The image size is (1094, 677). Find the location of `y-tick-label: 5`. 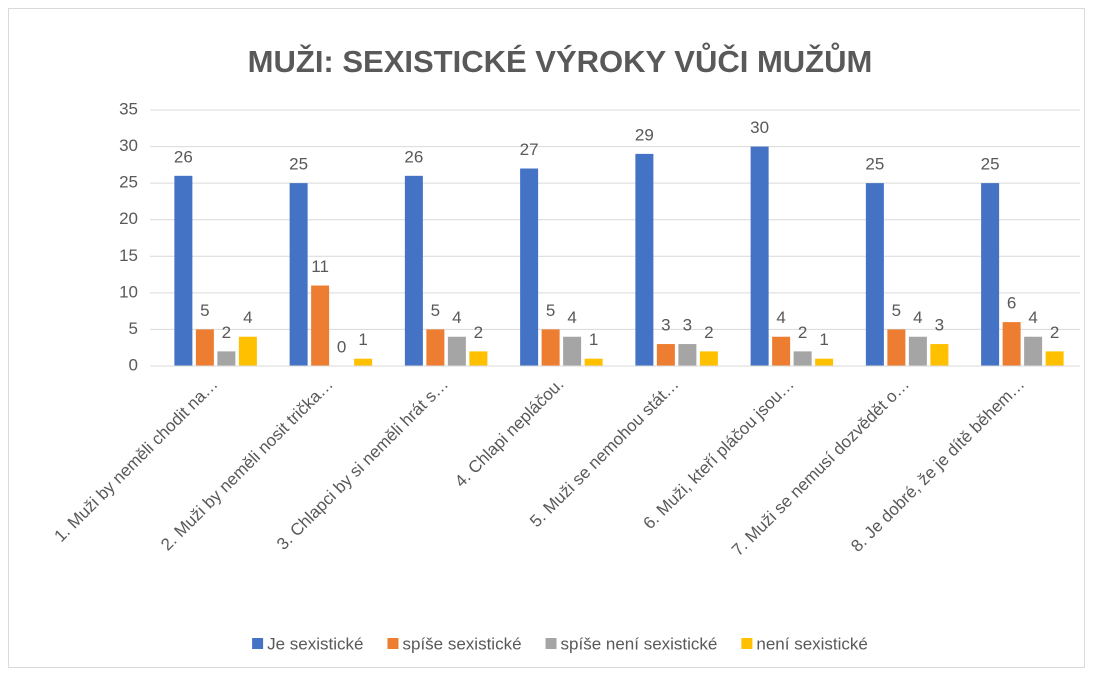

y-tick-label: 5 is located at coordinates (133, 328).